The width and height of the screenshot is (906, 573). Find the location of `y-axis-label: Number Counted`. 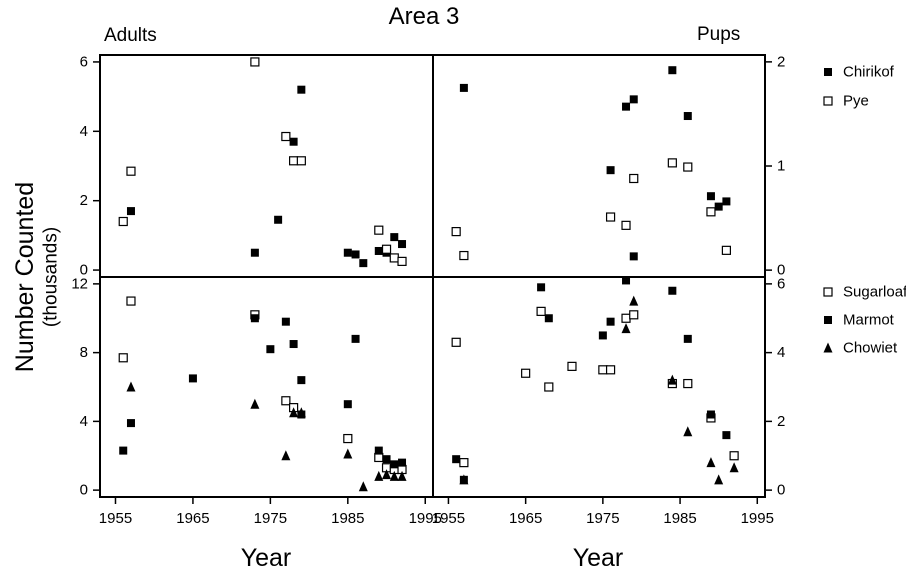

y-axis-label: Number Counted is located at coordinates (25, 277).